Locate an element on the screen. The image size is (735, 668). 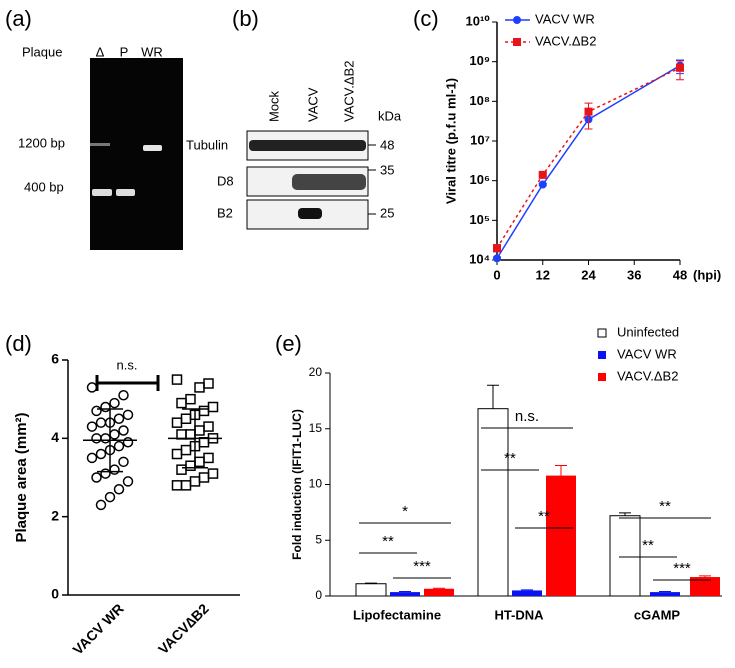
y-tick-label: 6 is located at coordinates (55, 359).